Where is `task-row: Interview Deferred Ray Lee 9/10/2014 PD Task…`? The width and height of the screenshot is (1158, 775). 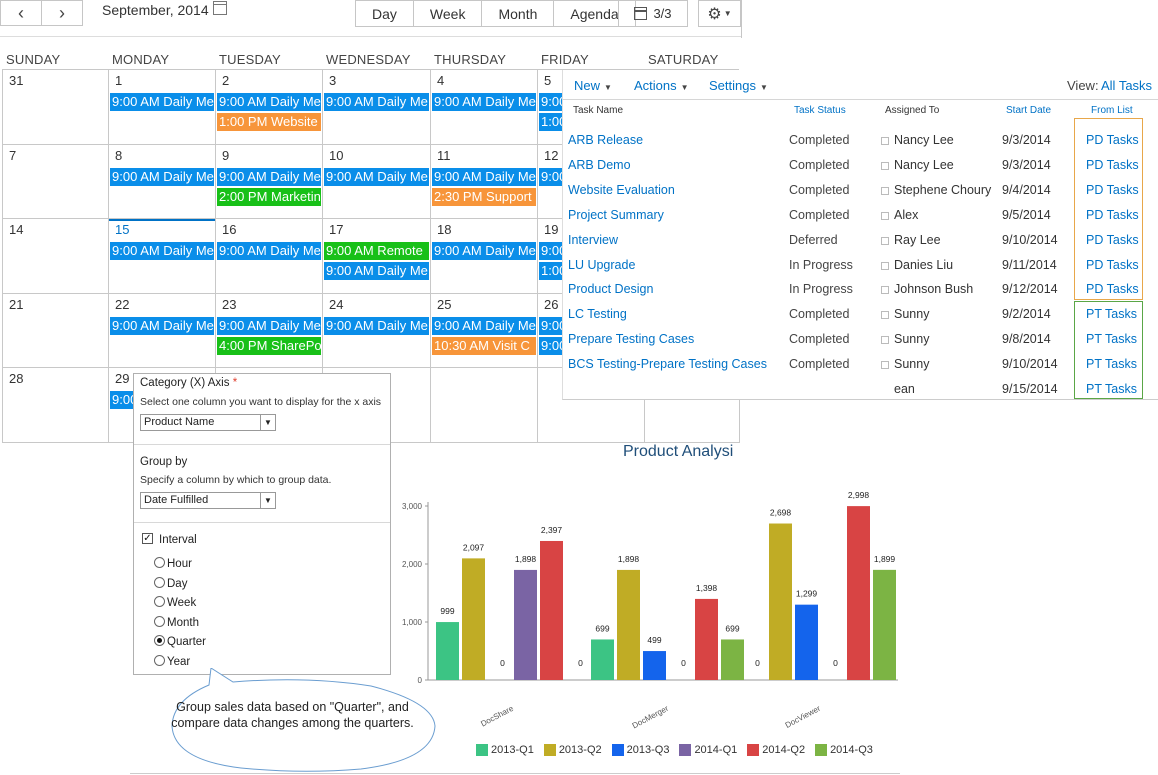 task-row: Interview Deferred Ray Lee 9/10/2014 PD Task… is located at coordinates (860, 241).